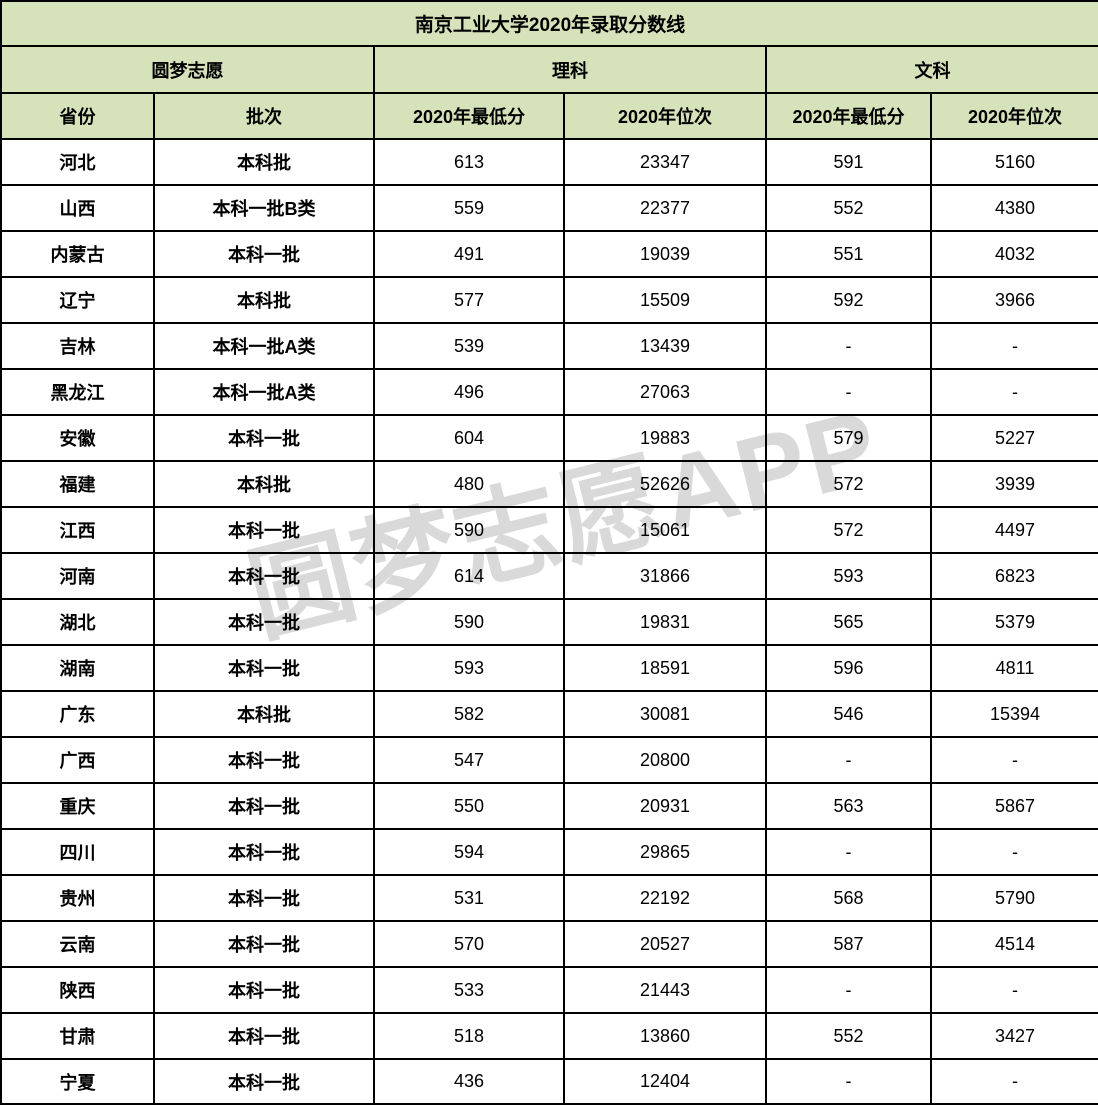 This screenshot has height=1105, width=1098. What do you see at coordinates (848, 668) in the screenshot?
I see `arts-min-score-cell: 596` at bounding box center [848, 668].